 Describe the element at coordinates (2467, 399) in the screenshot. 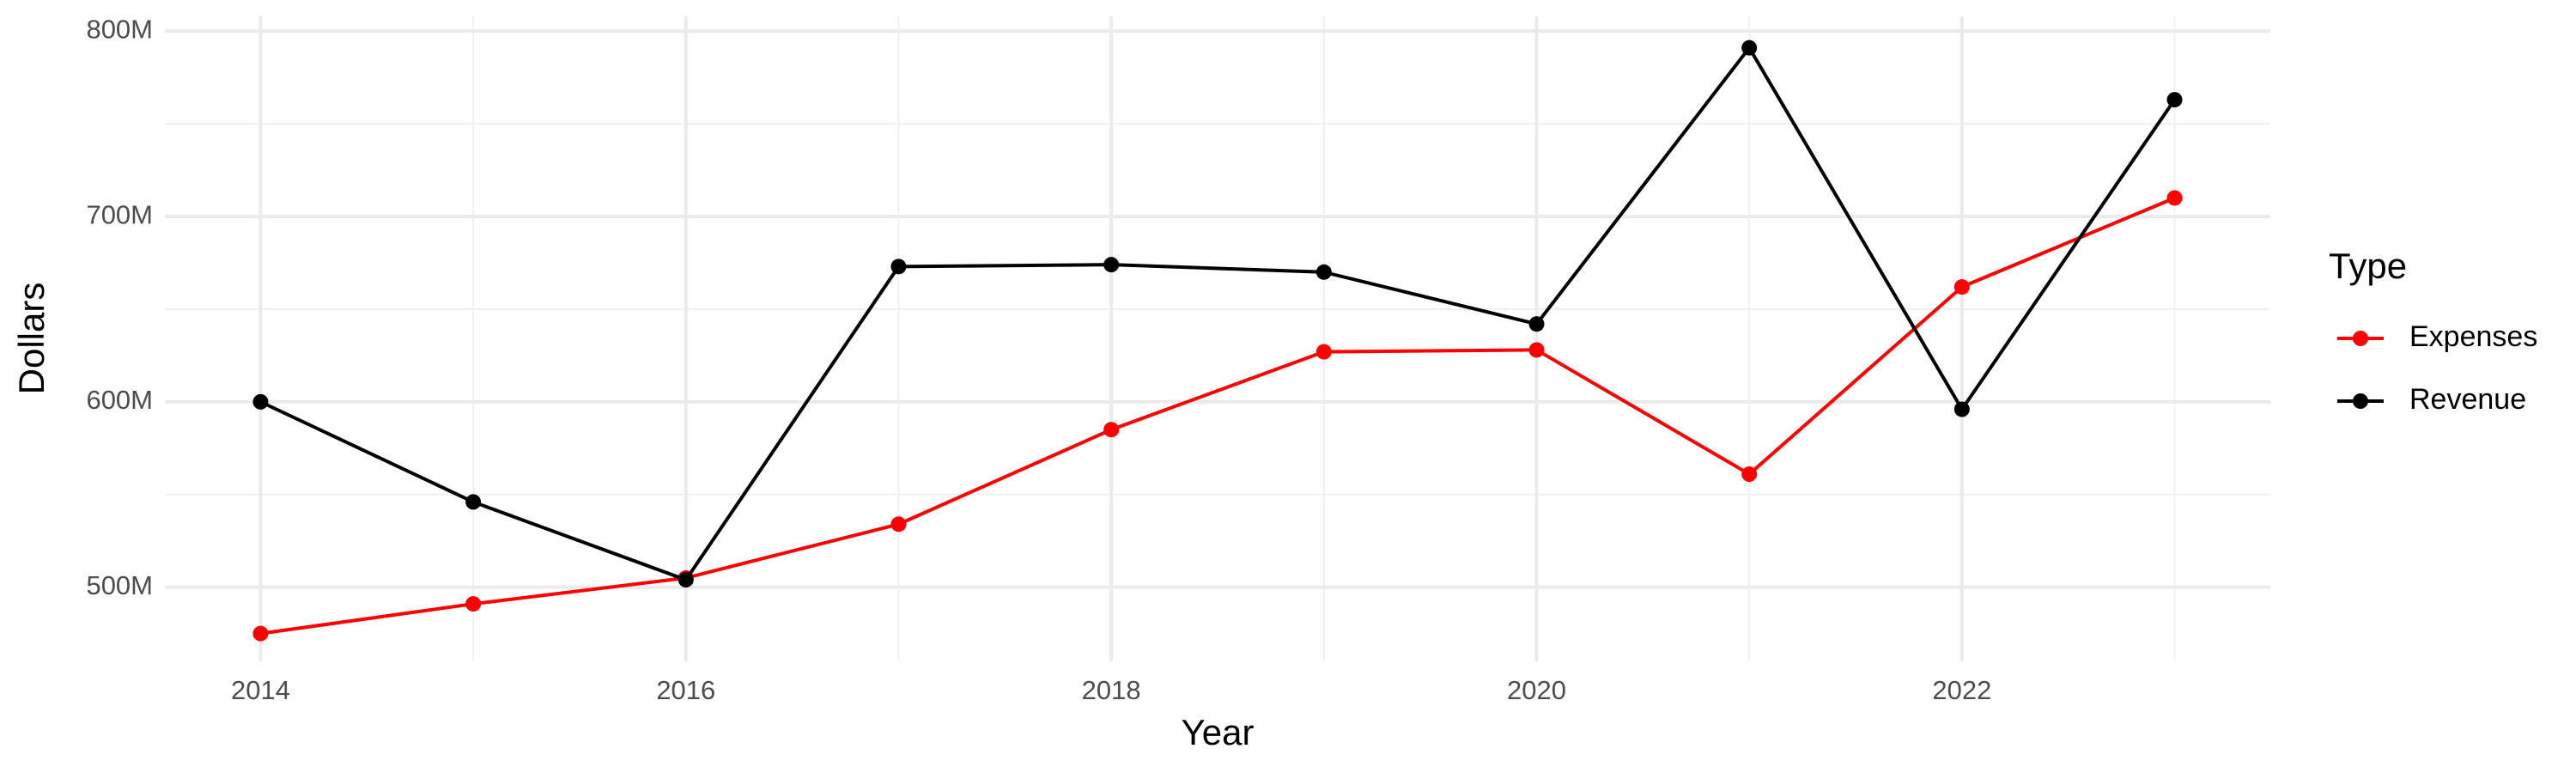

I see `legend-label: Revenue` at that location.